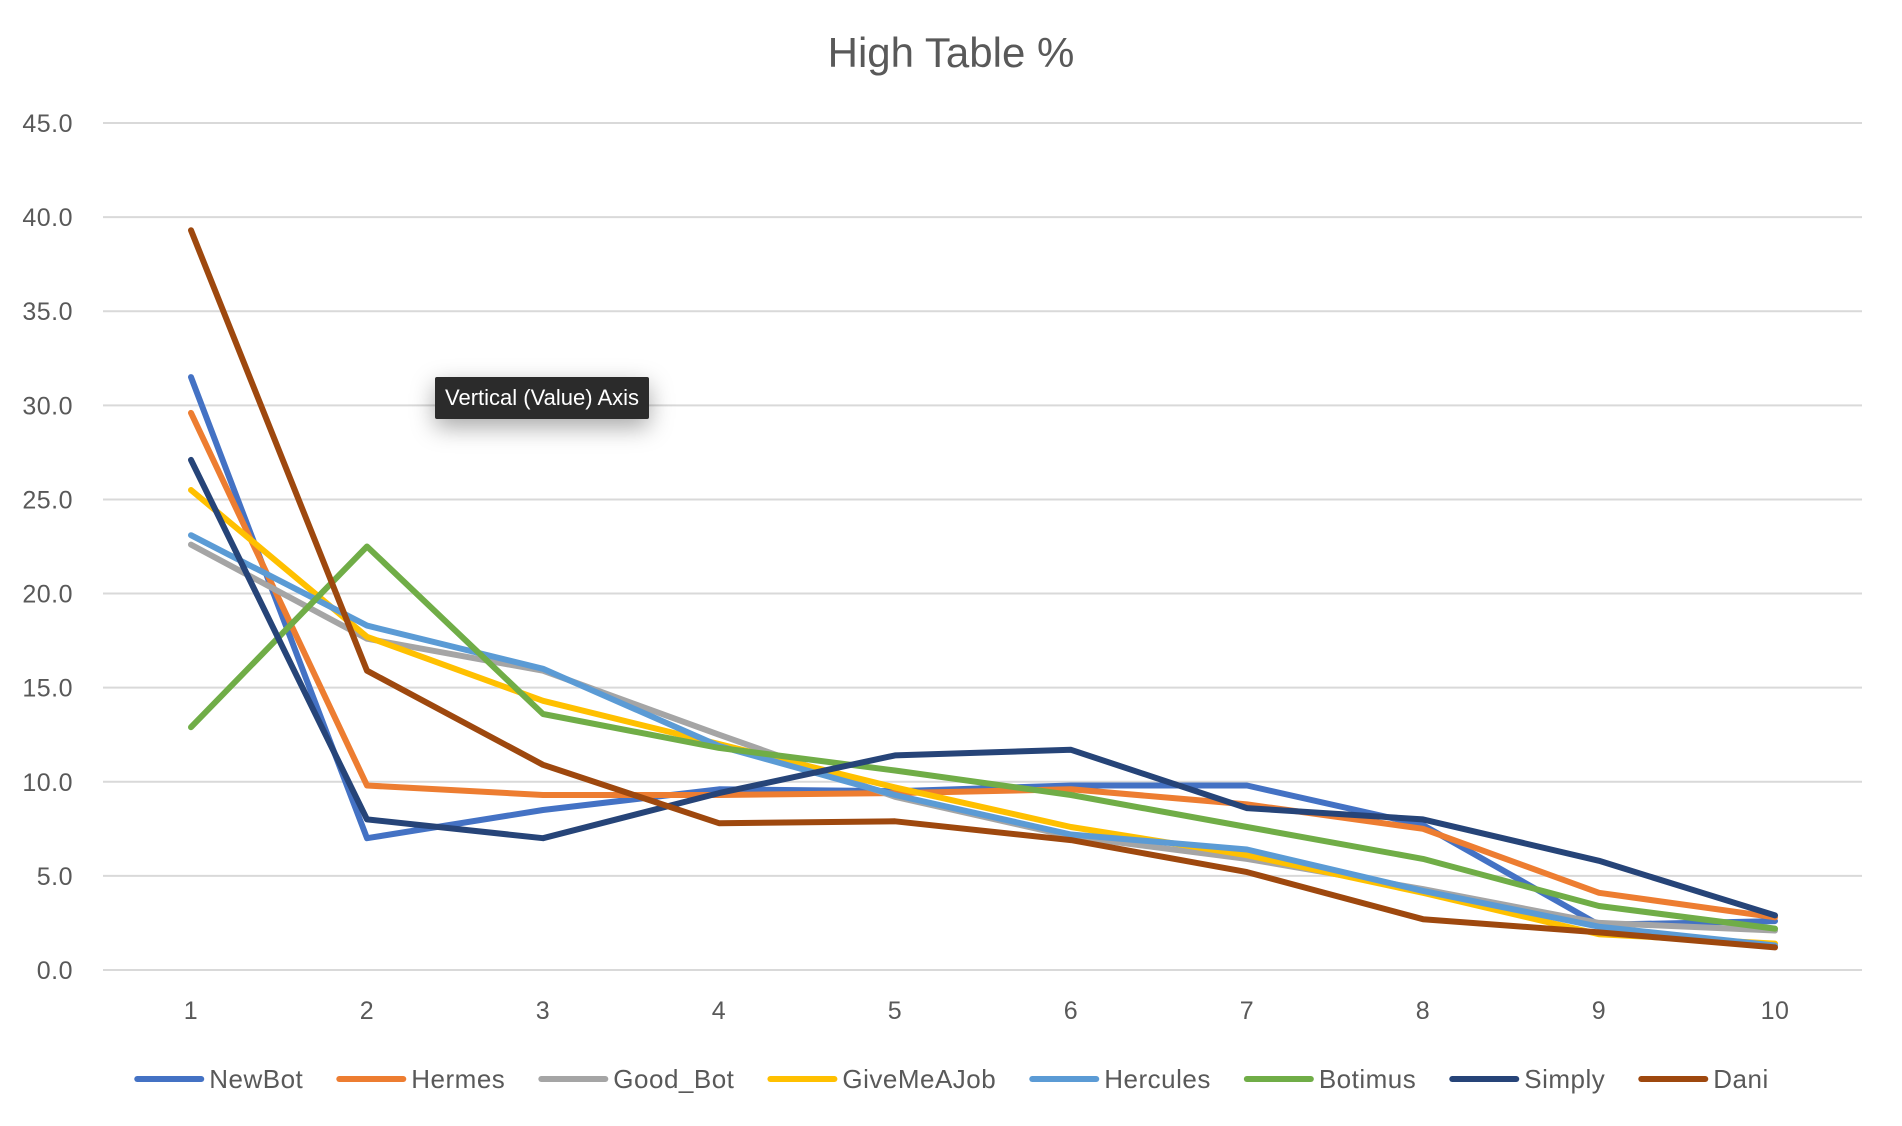 This screenshot has width=1902, height=1126. What do you see at coordinates (256, 1079) in the screenshot?
I see `legend-label: NewBot` at bounding box center [256, 1079].